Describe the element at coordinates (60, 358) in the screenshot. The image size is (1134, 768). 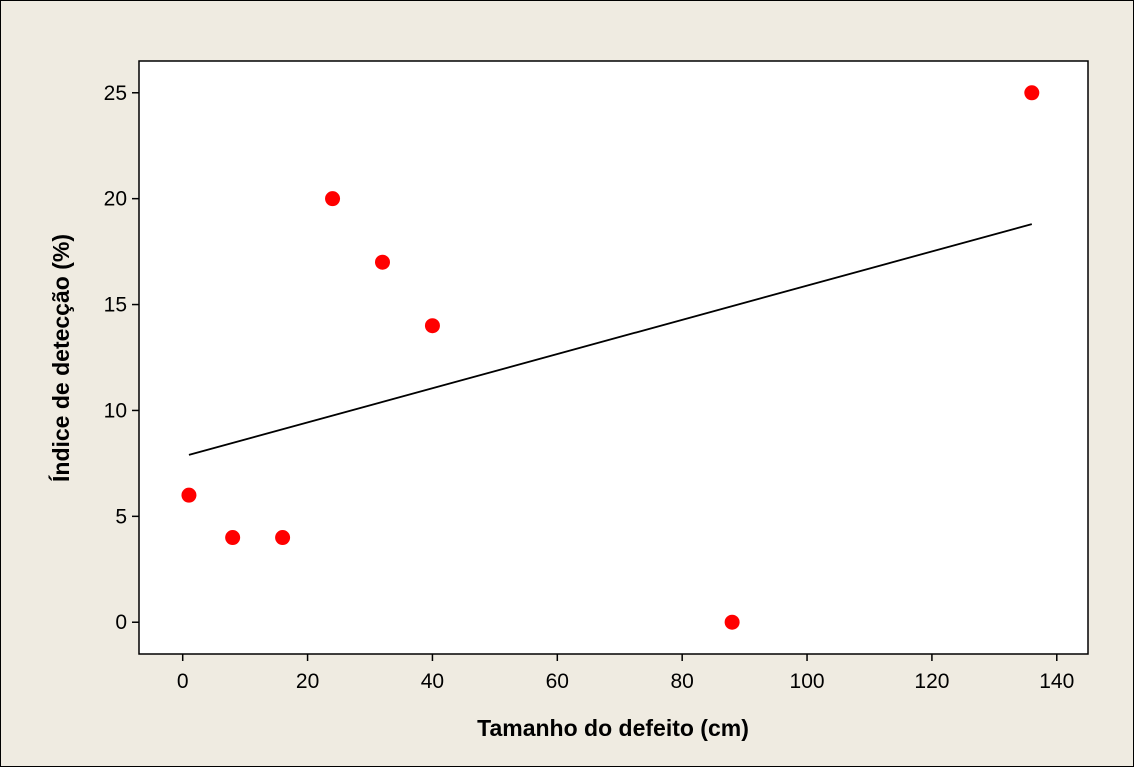
I see `y-axis-title: Índice de detecção (%)` at that location.